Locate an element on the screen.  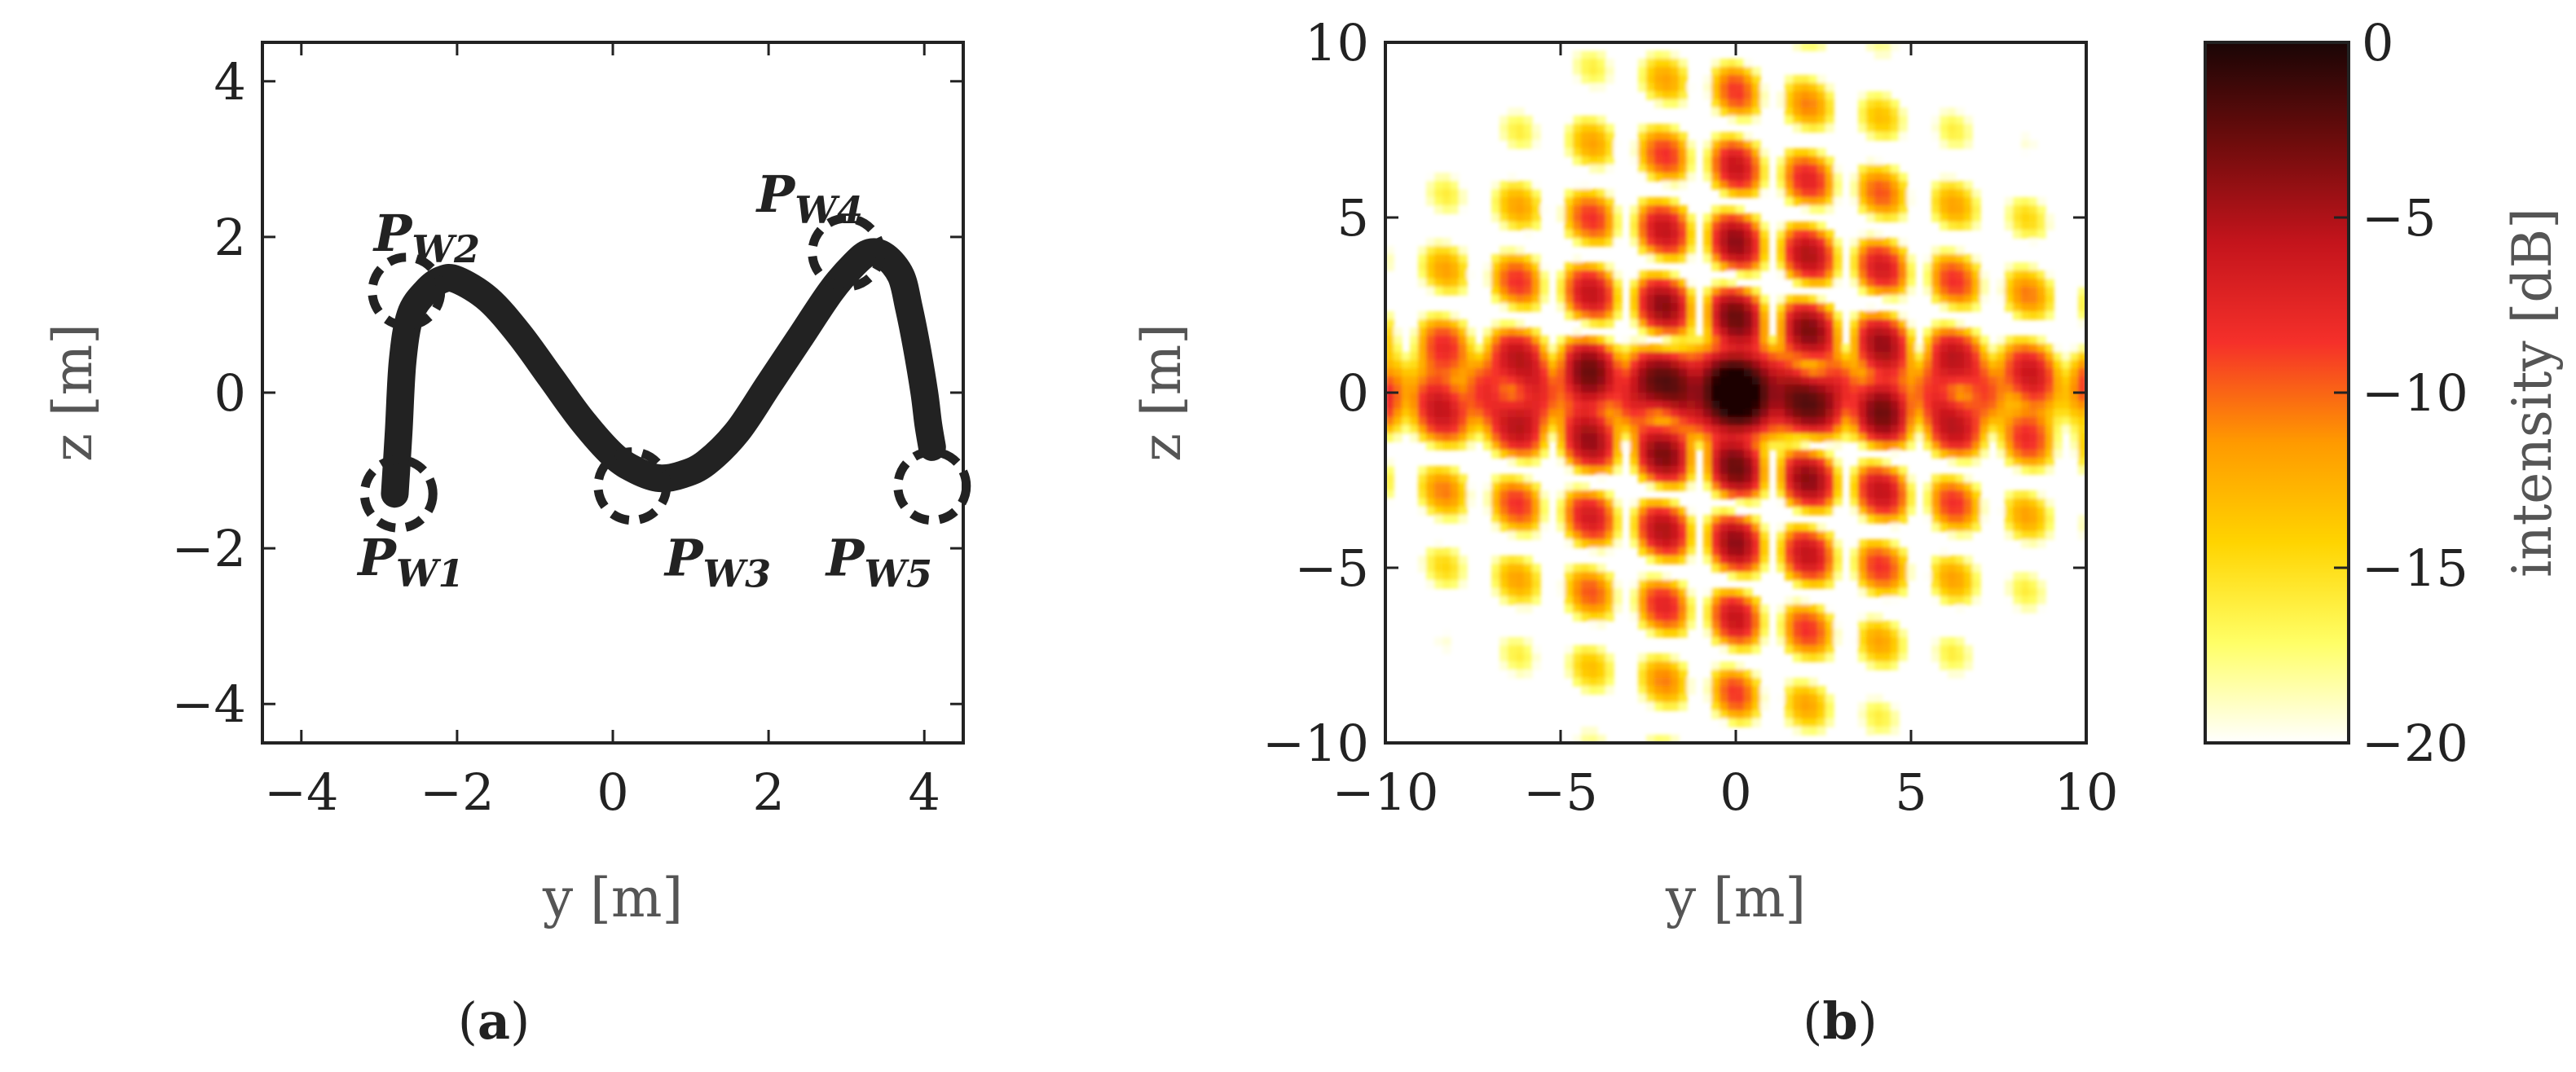
x-axis-label-b: y [m] is located at coordinates (1735, 898).